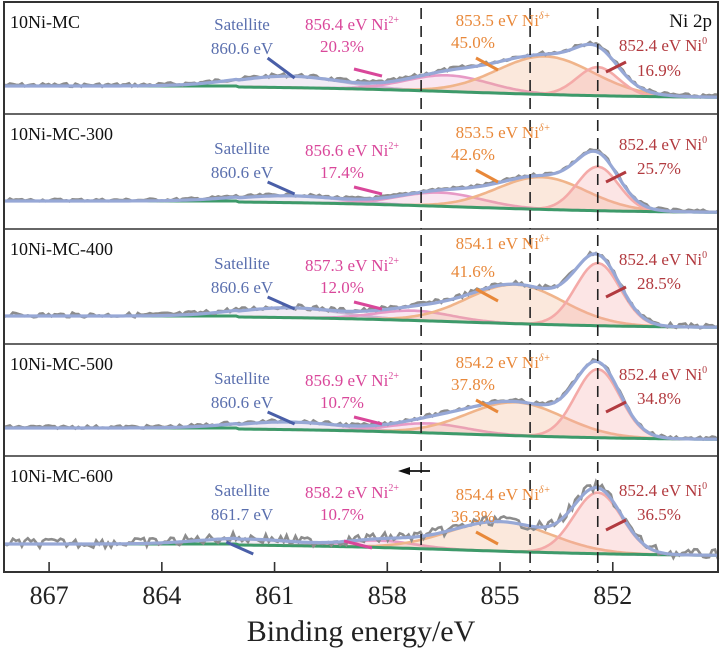  I want to click on x-tick-label: 867, so click(49, 595).